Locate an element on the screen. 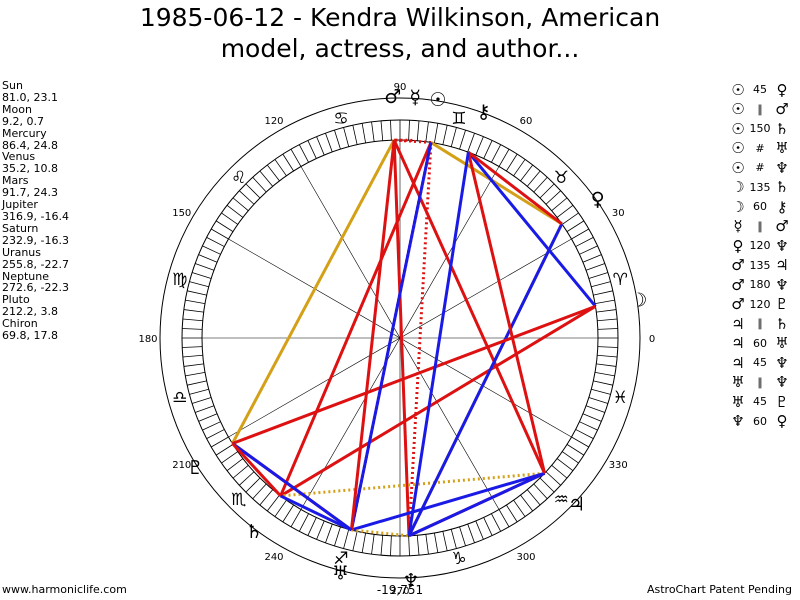 The height and width of the screenshot is (600, 800). degree-label: 60 is located at coordinates (526, 121).